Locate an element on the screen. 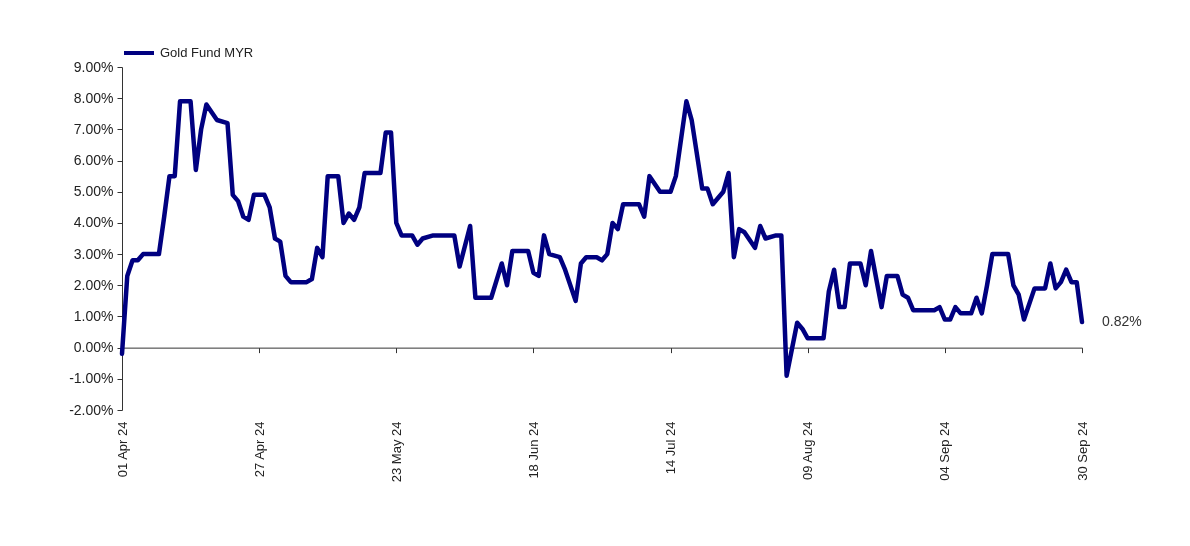  x-tick-label: 27 Apr 24 is located at coordinates (259, 449).